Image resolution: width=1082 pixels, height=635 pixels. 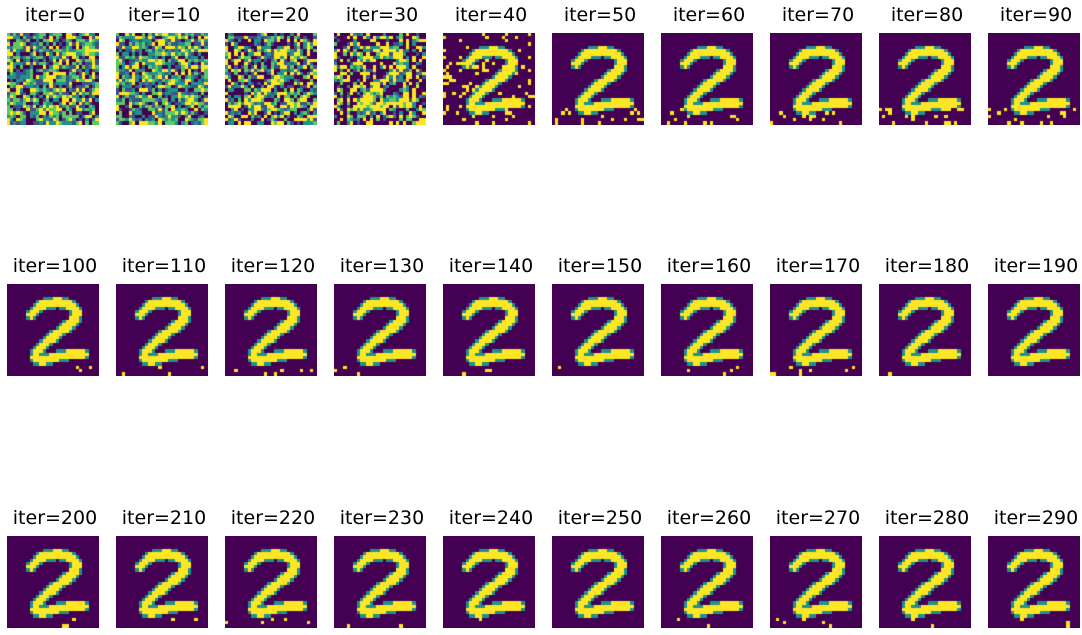 I want to click on panel-title: iter=290, so click(x=1036, y=518).